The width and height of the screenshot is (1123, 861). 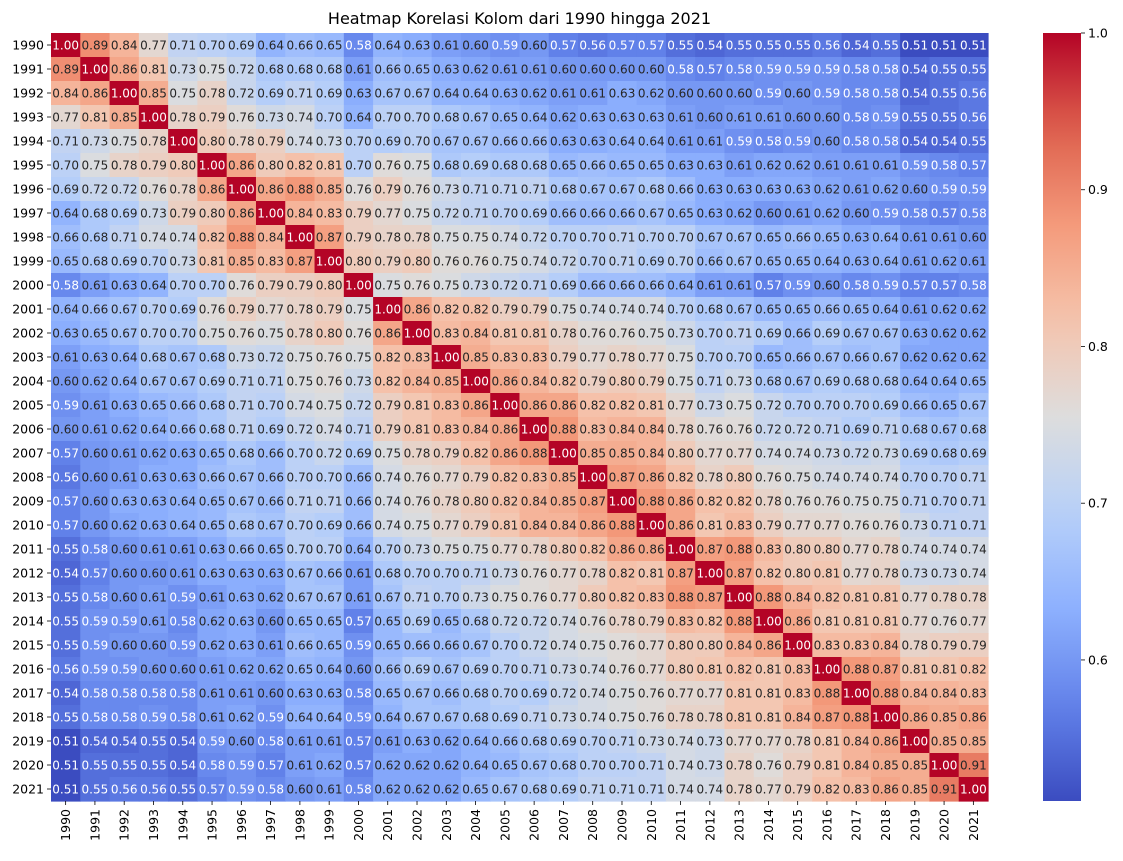 I want to click on heatmap-cell-label: 0.61, so click(x=358, y=573).